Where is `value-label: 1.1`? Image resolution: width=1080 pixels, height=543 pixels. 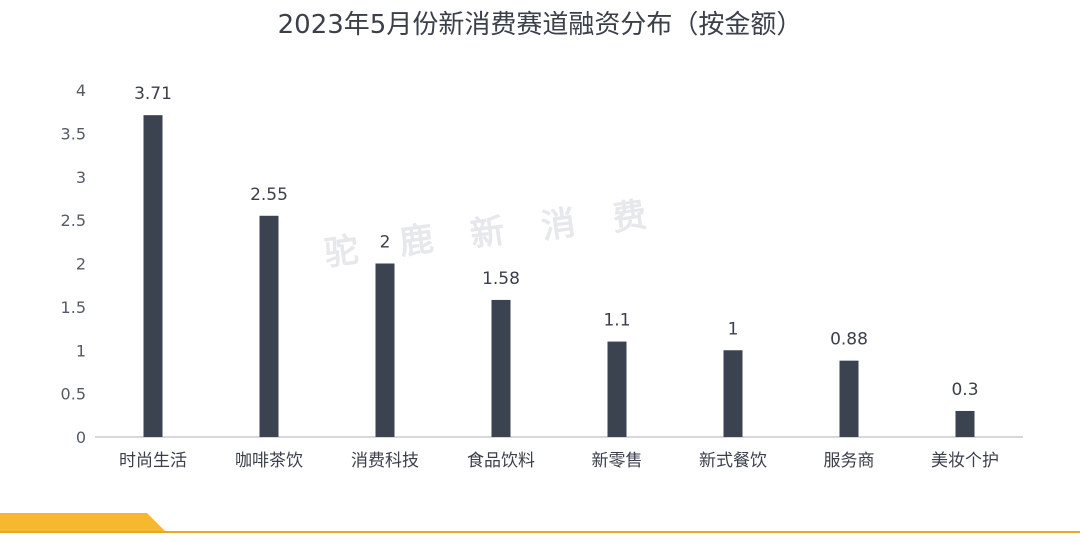
value-label: 1.1 is located at coordinates (616, 321).